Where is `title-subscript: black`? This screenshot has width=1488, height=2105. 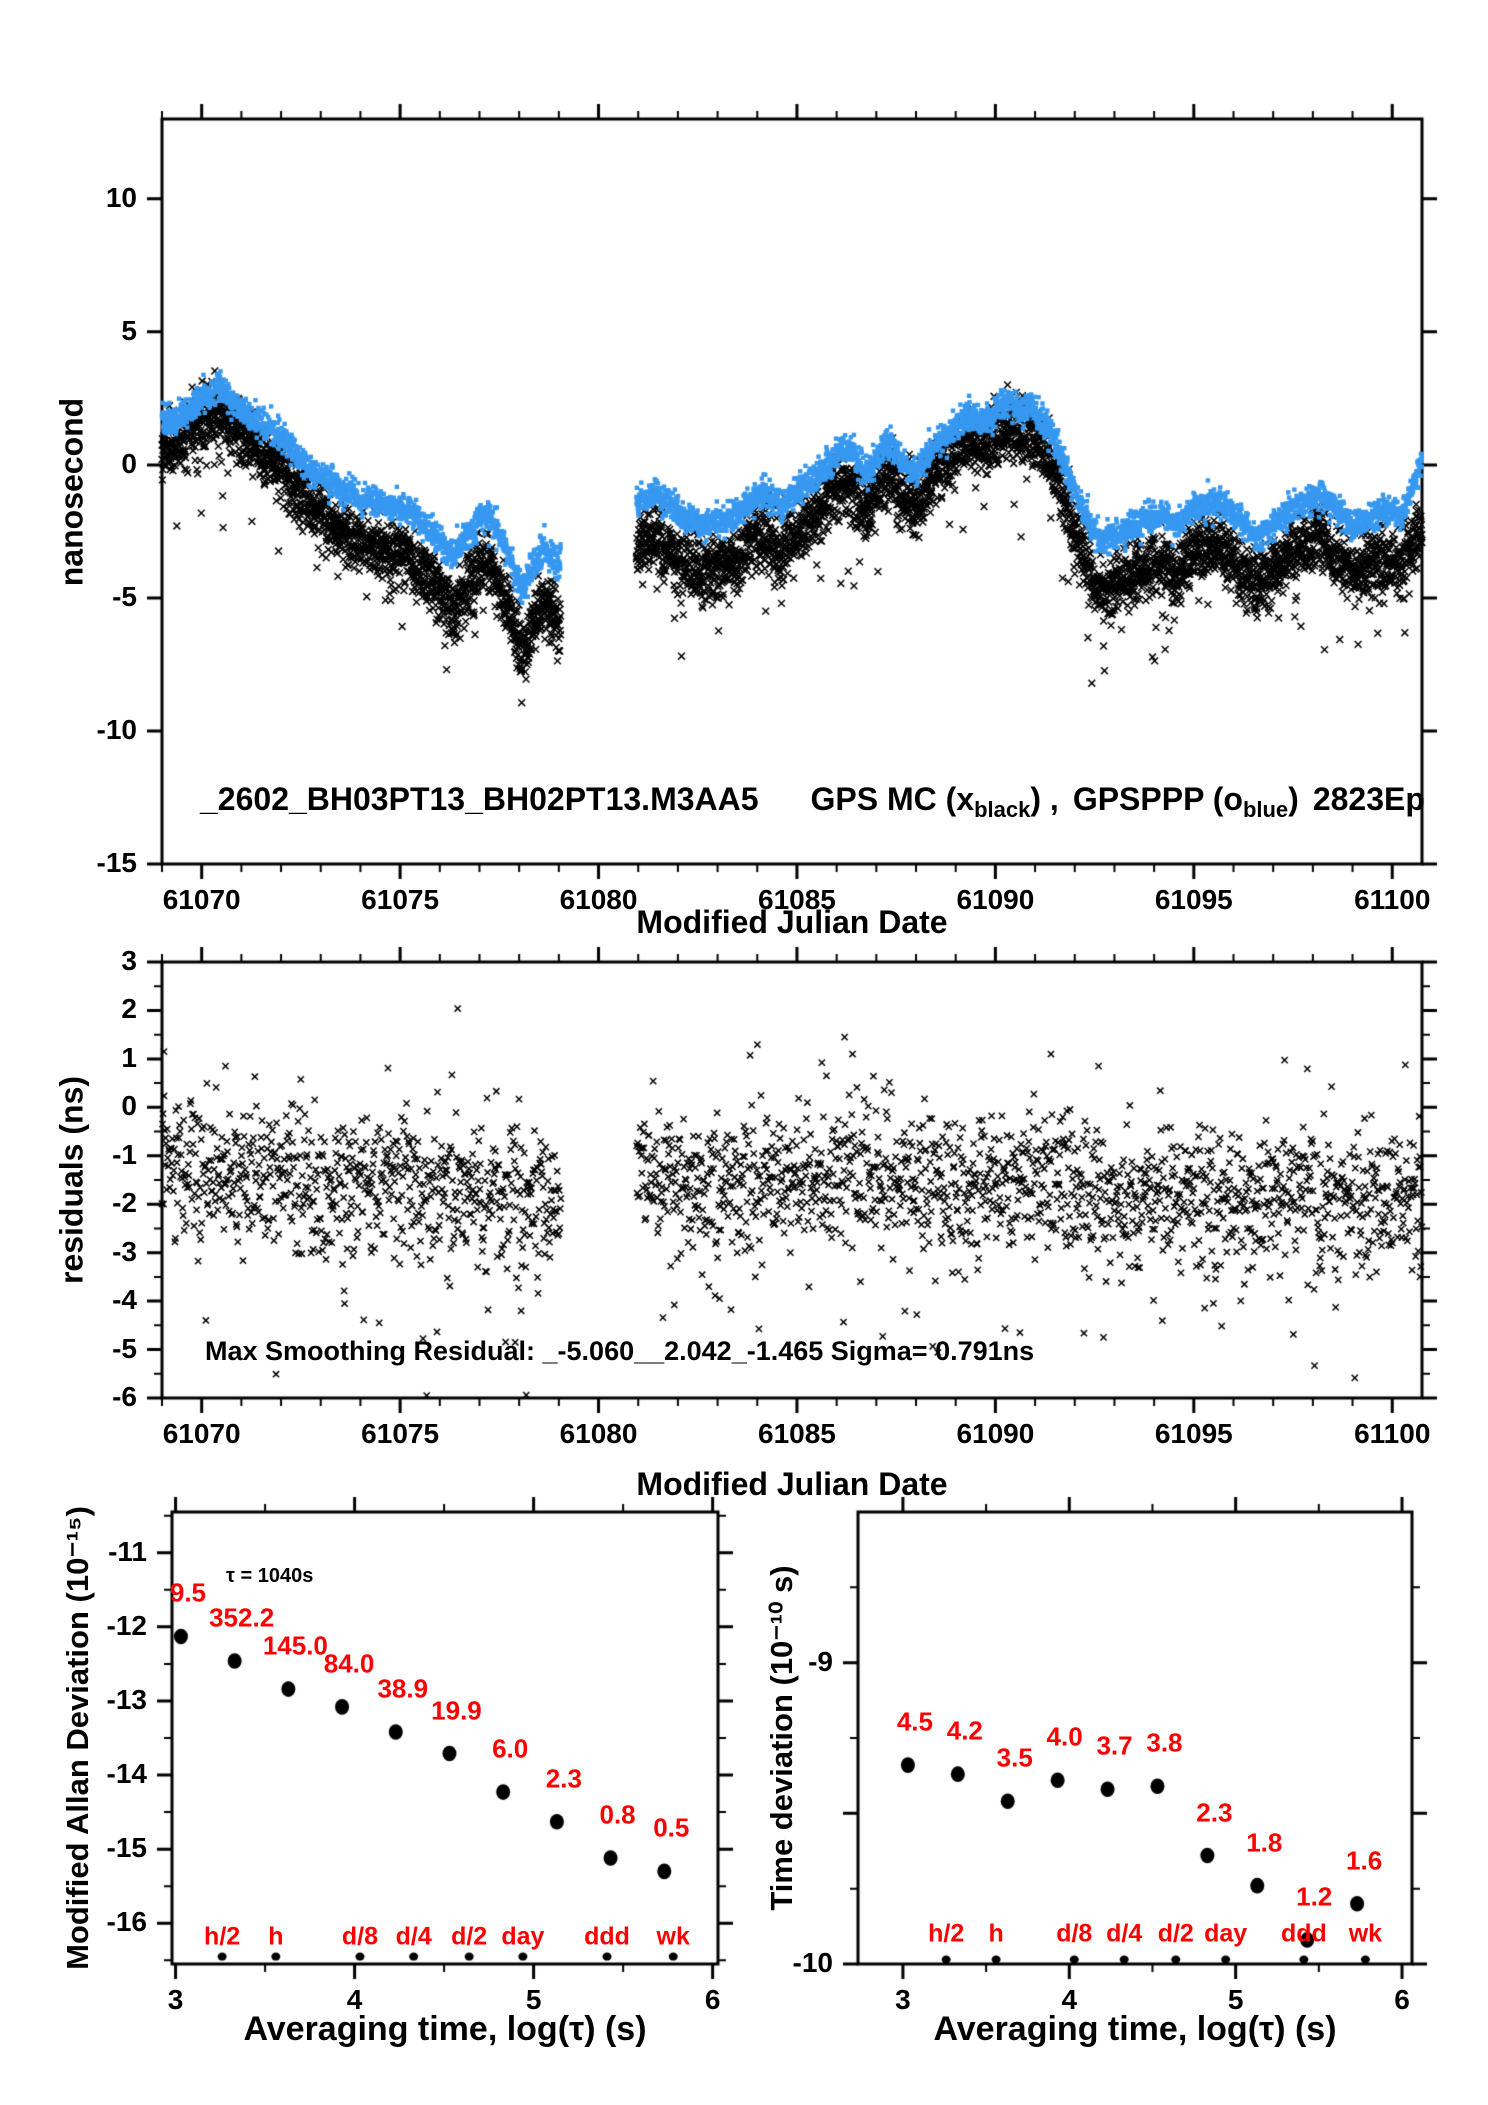 title-subscript: black is located at coordinates (1002, 809).